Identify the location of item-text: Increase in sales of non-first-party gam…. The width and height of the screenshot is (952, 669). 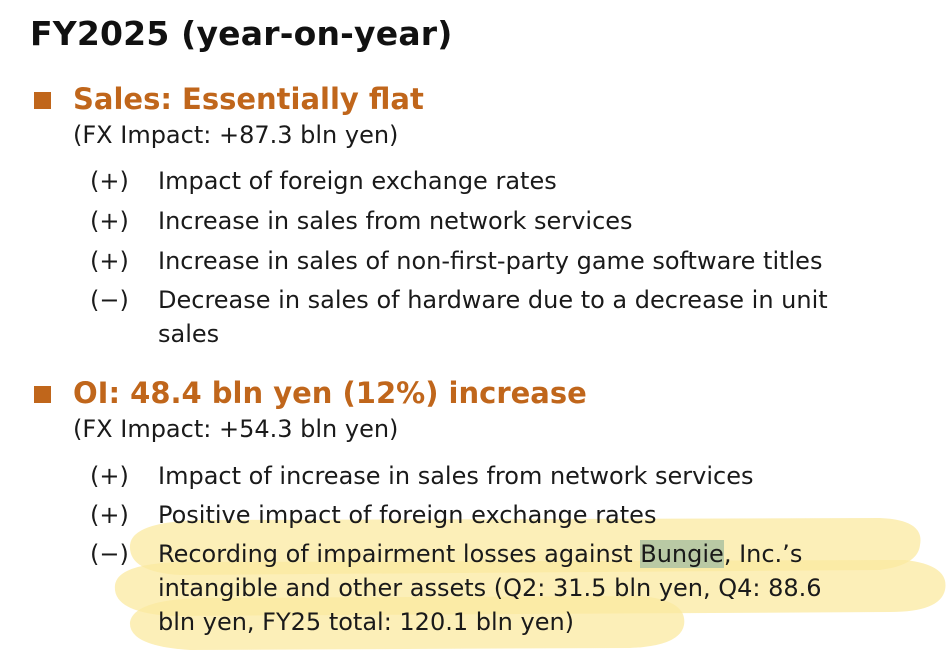
(490, 261).